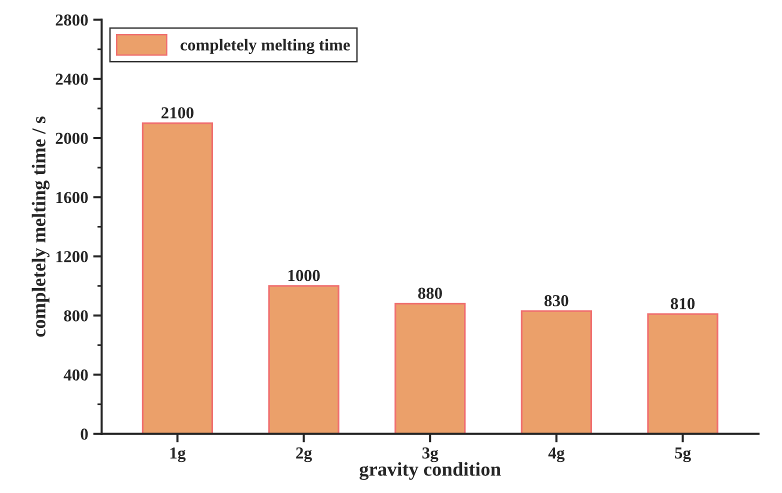 The image size is (782, 493). Describe the element at coordinates (683, 455) in the screenshot. I see `x-tick-label: 5g` at that location.